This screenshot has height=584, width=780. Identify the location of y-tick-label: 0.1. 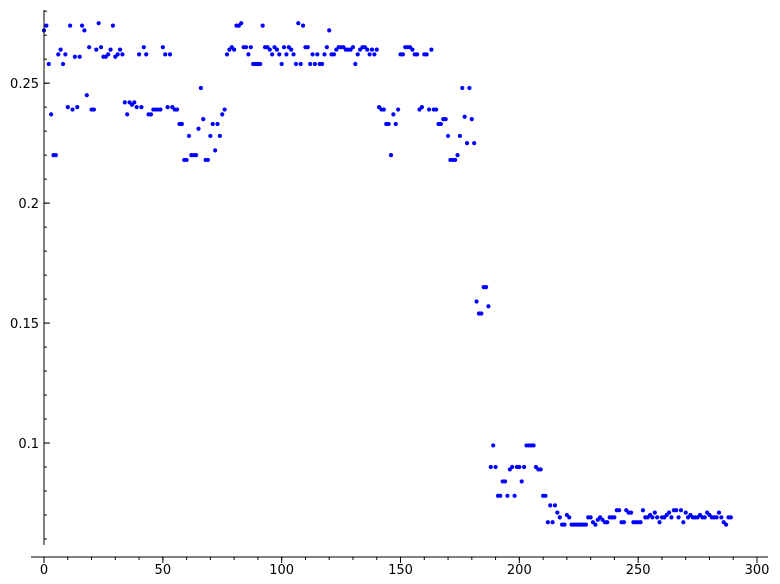
(28, 444).